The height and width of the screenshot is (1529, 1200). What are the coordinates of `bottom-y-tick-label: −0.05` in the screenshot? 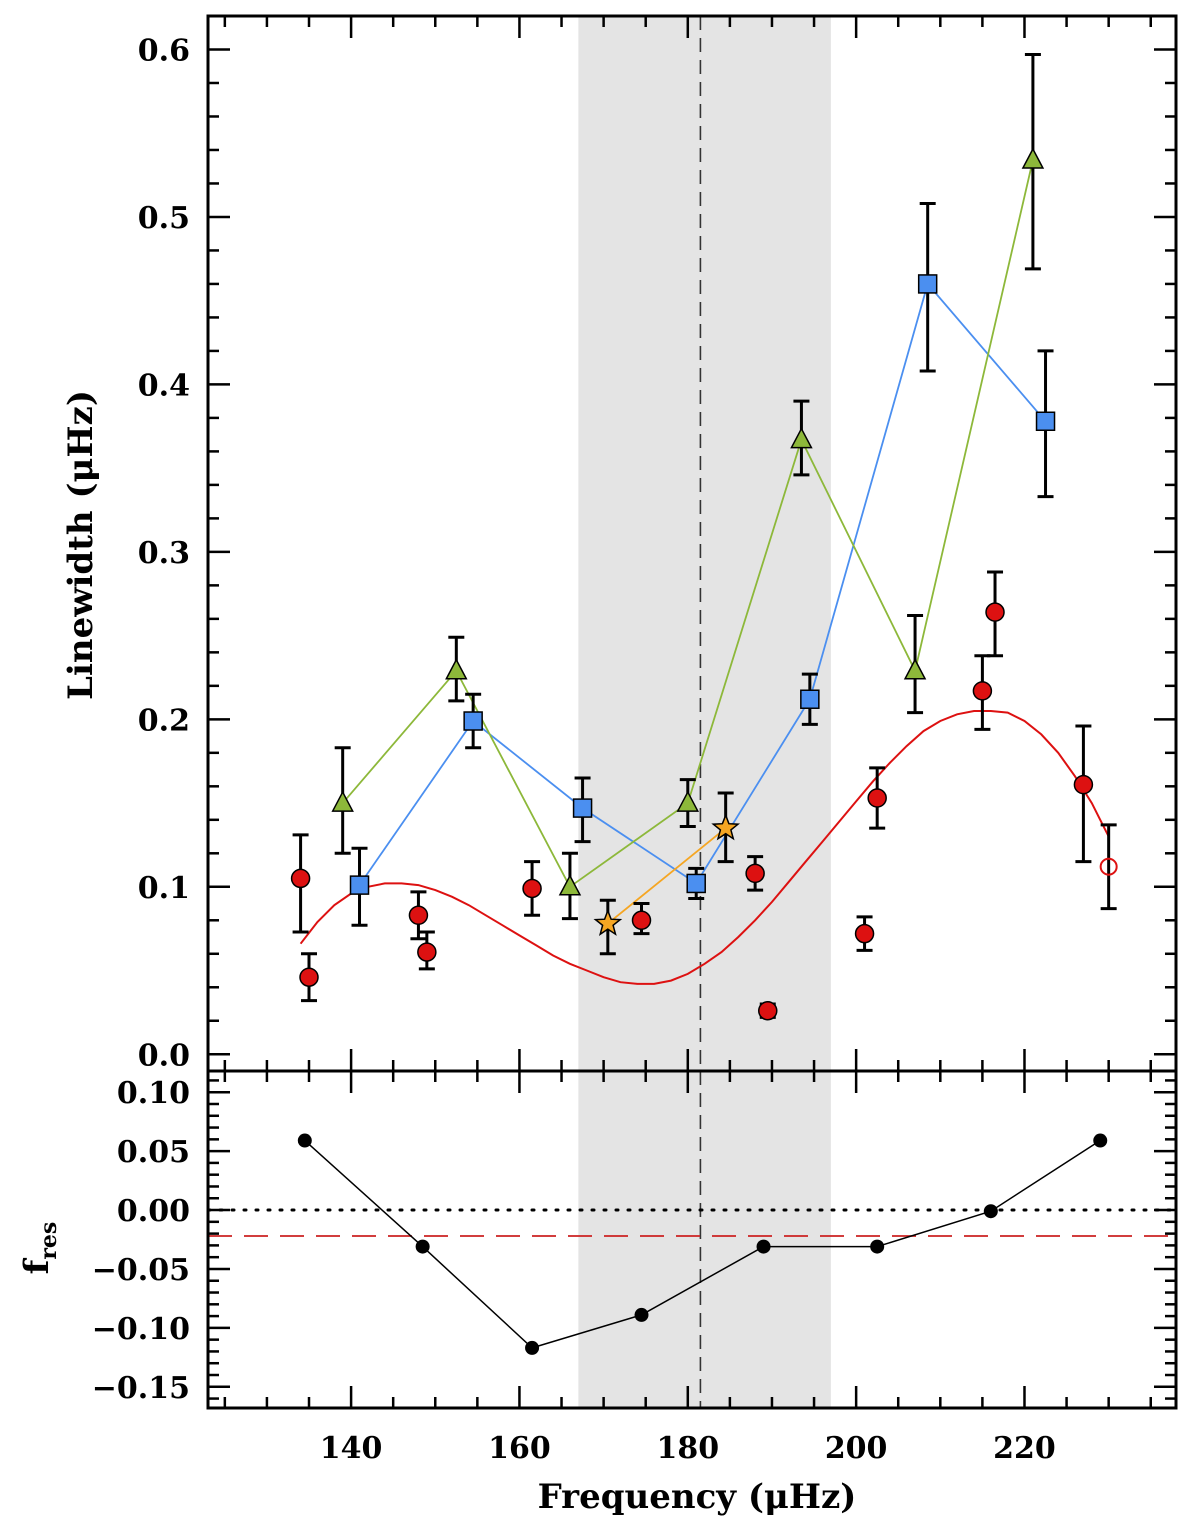 It's located at (141, 1270).